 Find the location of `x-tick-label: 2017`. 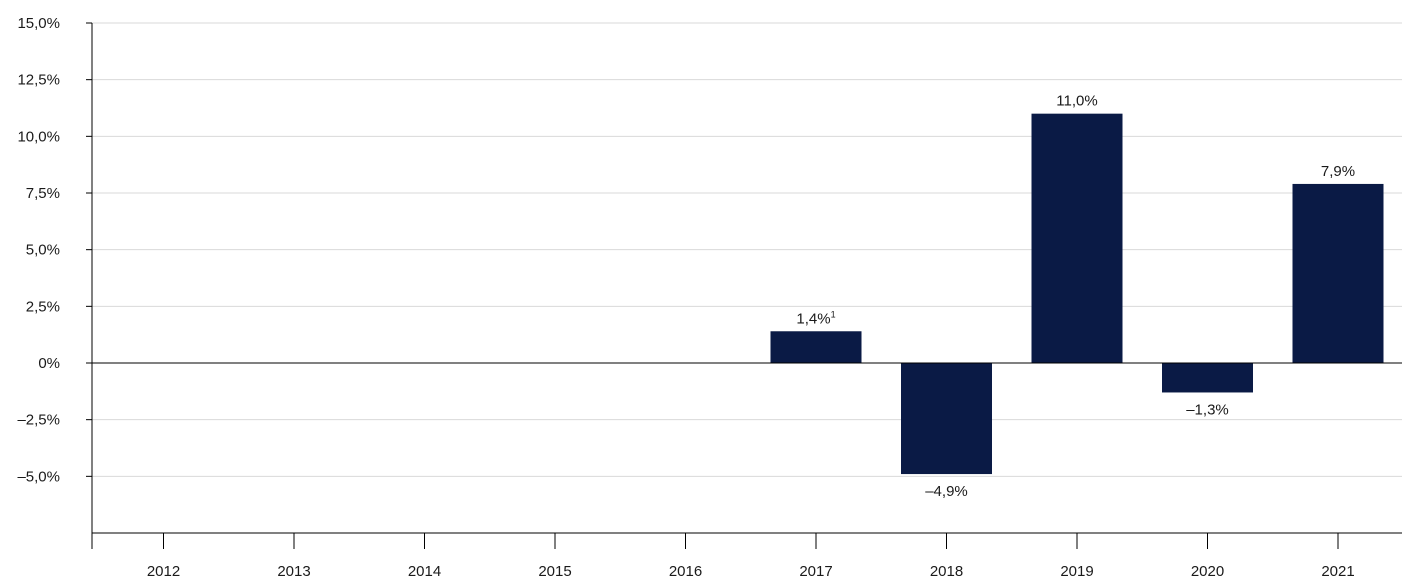

x-tick-label: 2017 is located at coordinates (815, 570).